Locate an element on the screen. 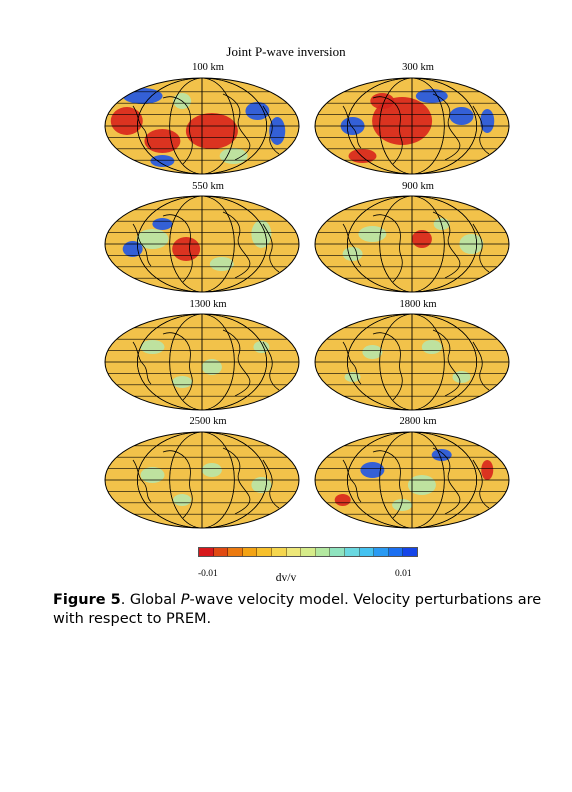  colorbar-min-label: -0.01 is located at coordinates (208, 574).